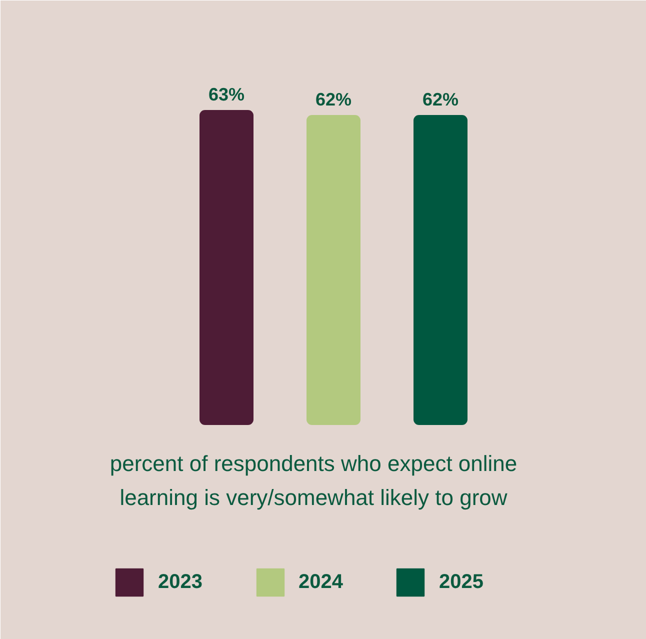  What do you see at coordinates (320, 582) in the screenshot?
I see `legend-label: 2024` at bounding box center [320, 582].